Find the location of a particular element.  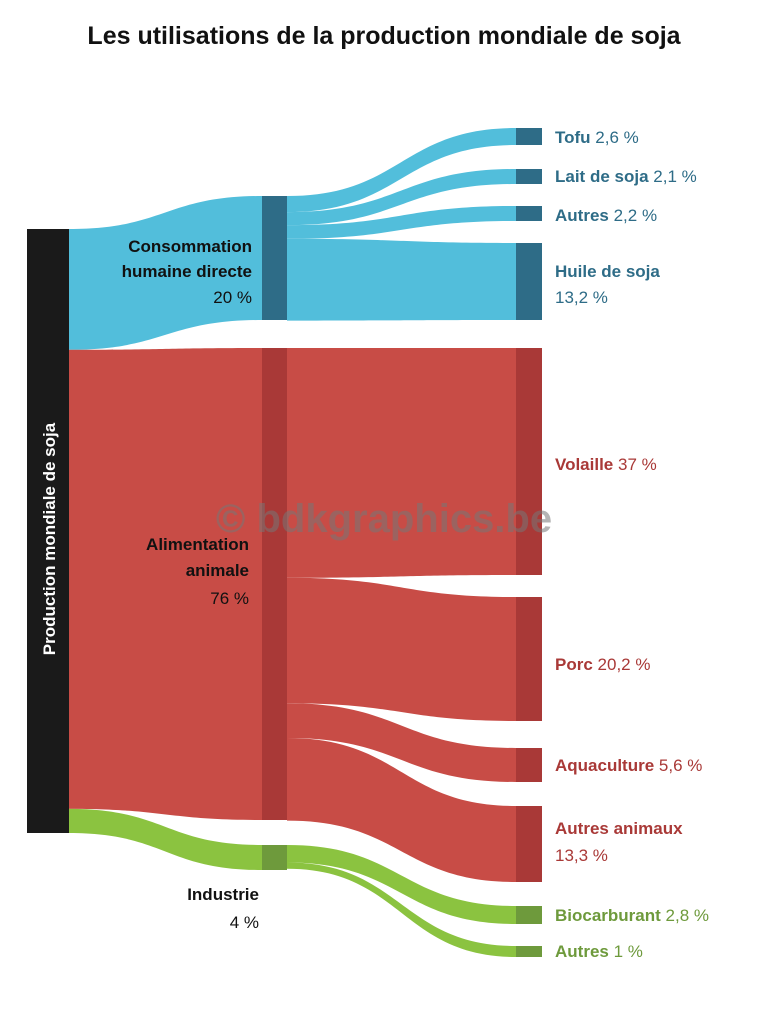

target-label-lait: Lait de soja 2,1 % is located at coordinates (626, 176).